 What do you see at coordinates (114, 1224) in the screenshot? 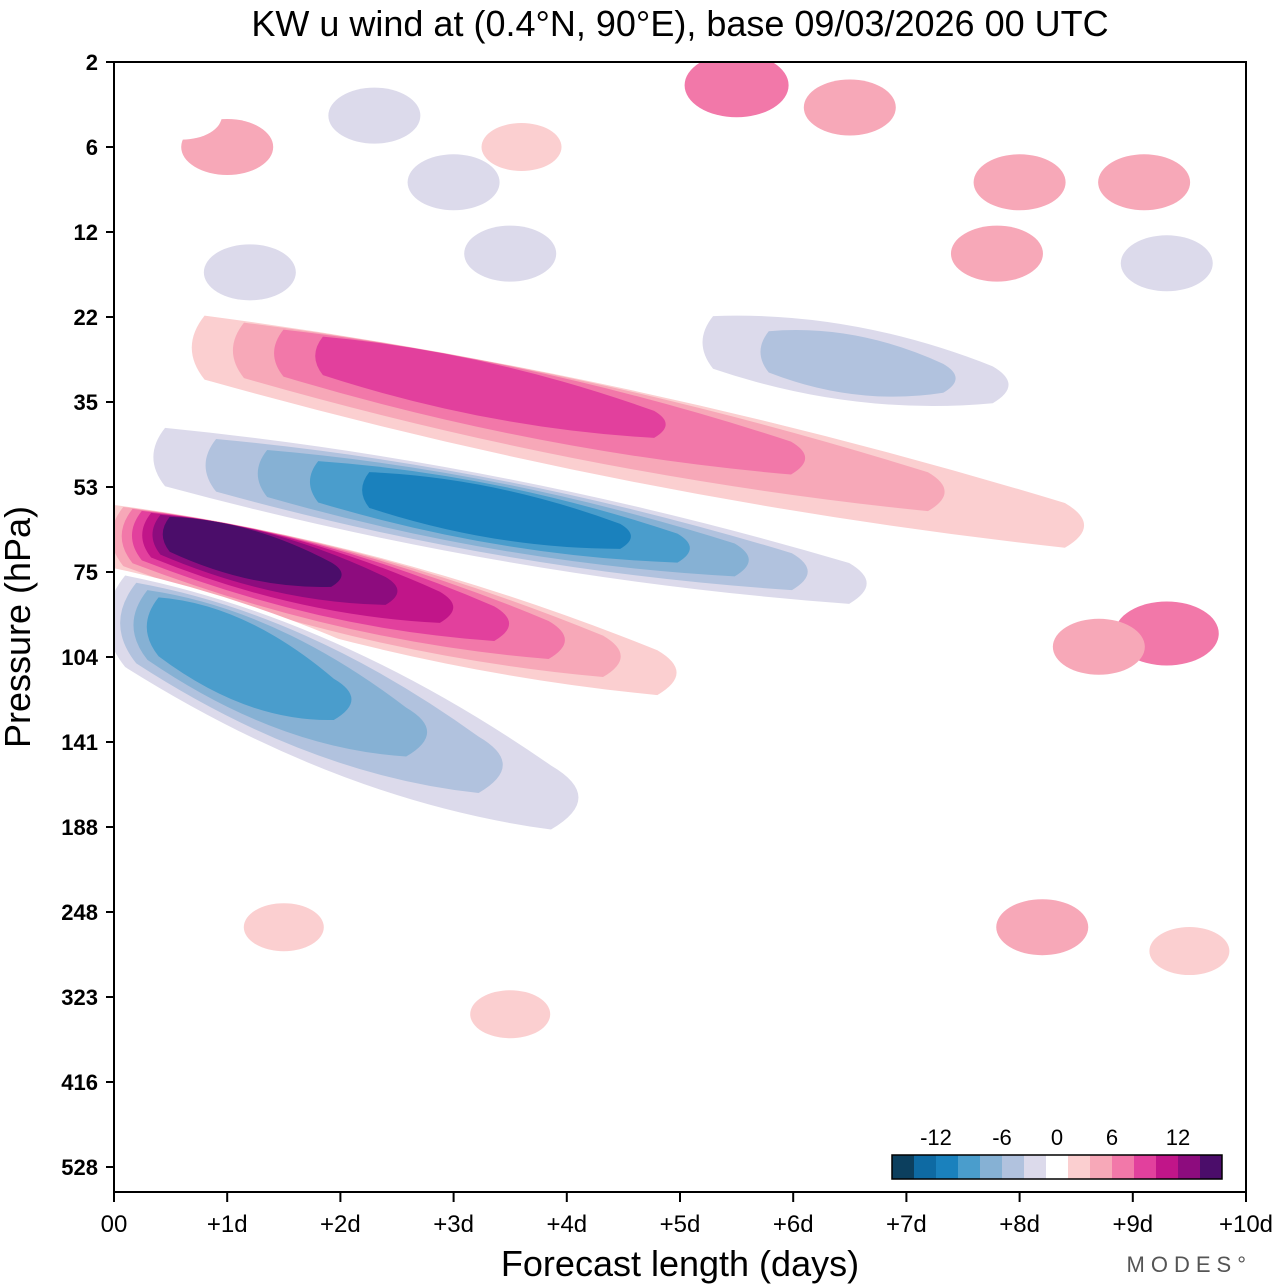
I see `x-tick-label: 00` at bounding box center [114, 1224].